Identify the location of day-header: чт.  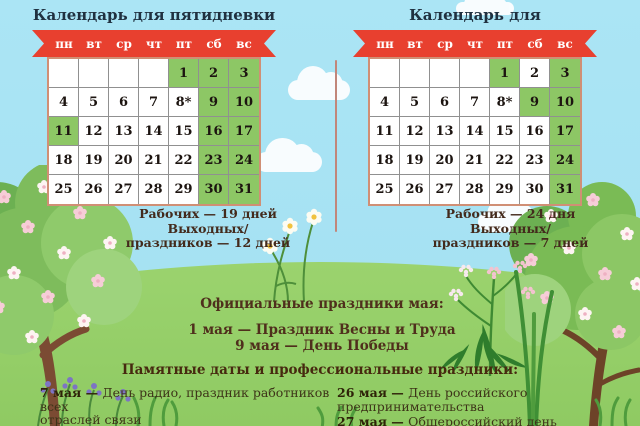
(475, 43).